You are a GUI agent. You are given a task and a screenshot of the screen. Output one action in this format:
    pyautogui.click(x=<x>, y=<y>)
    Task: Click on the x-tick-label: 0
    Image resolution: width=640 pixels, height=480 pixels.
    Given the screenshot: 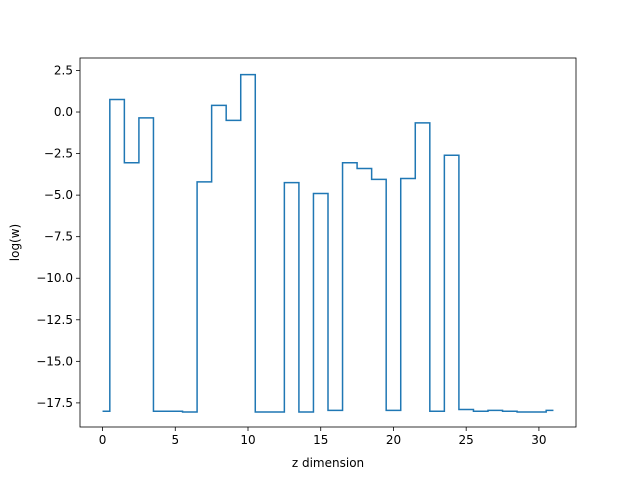 What is the action you would take?
    pyautogui.click(x=103, y=440)
    